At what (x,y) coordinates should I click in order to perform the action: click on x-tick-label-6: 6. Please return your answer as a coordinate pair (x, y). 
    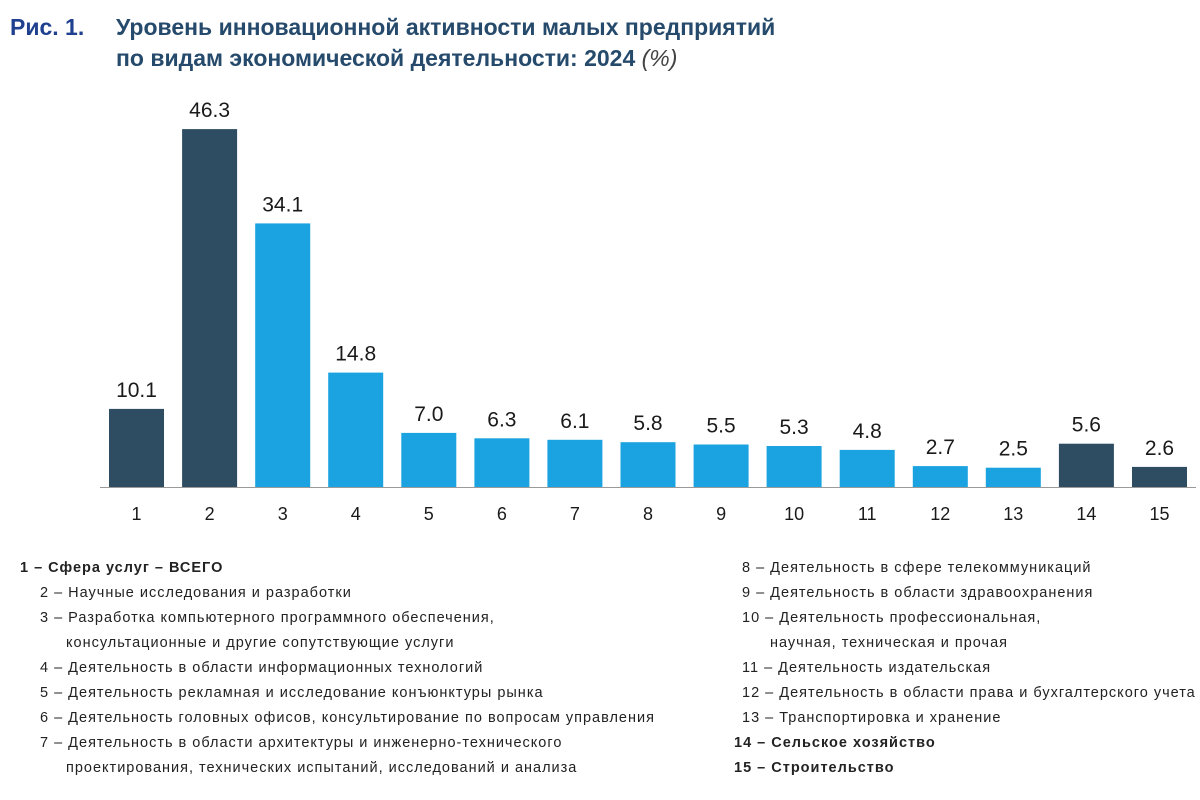
    Looking at the image, I should click on (502, 514).